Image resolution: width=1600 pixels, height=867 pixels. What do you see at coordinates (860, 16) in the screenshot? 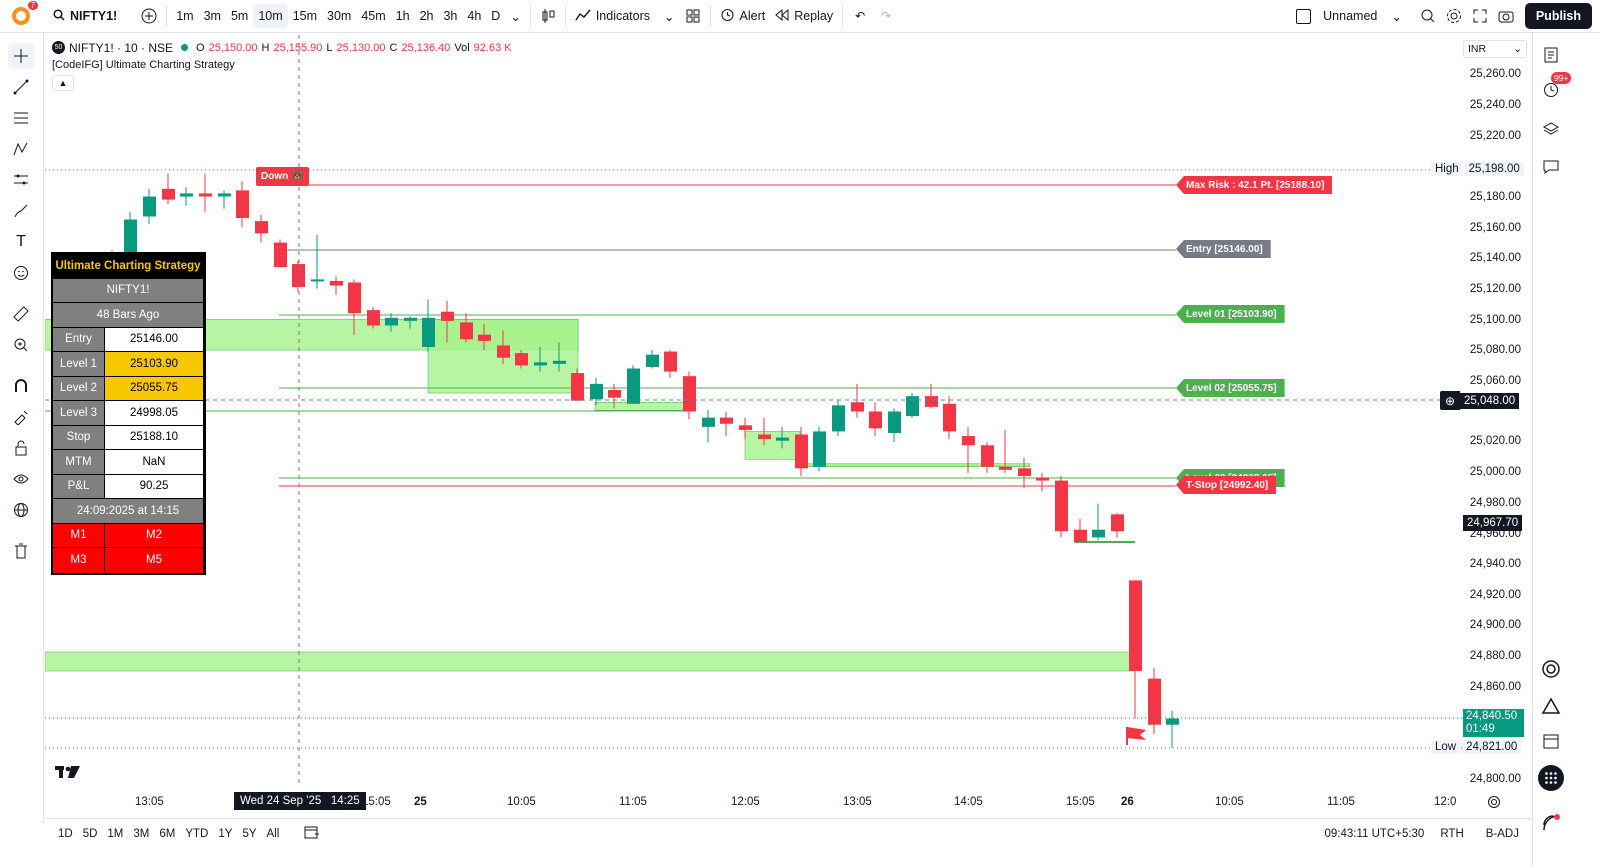
I see `undo-icon: ↶` at bounding box center [860, 16].